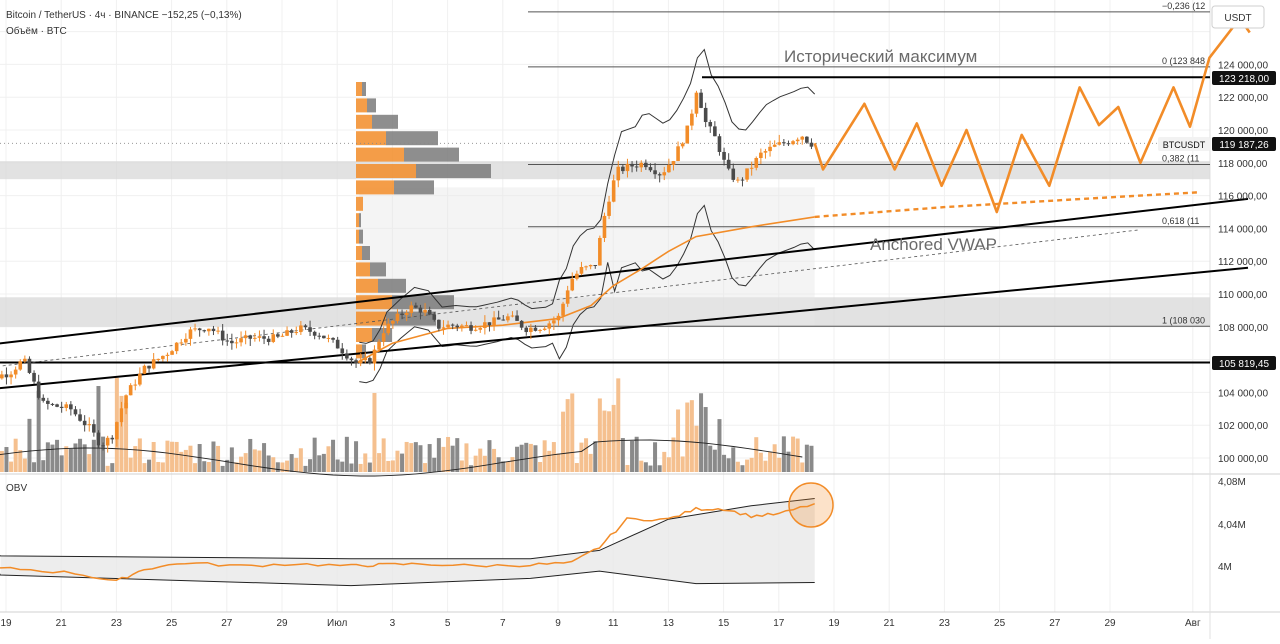 Image resolution: width=1280 pixels, height=644 pixels. I want to click on x-axis-tick: Авг, so click(1193, 623).